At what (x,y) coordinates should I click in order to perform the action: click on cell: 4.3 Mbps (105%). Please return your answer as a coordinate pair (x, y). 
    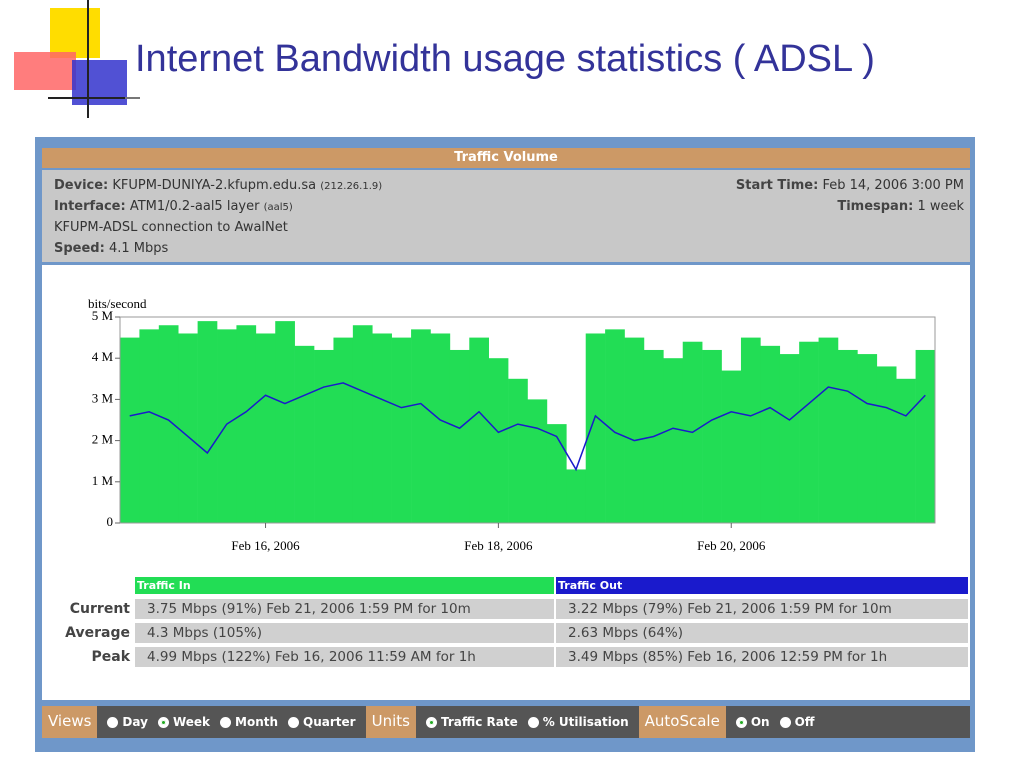
    Looking at the image, I should click on (344, 633).